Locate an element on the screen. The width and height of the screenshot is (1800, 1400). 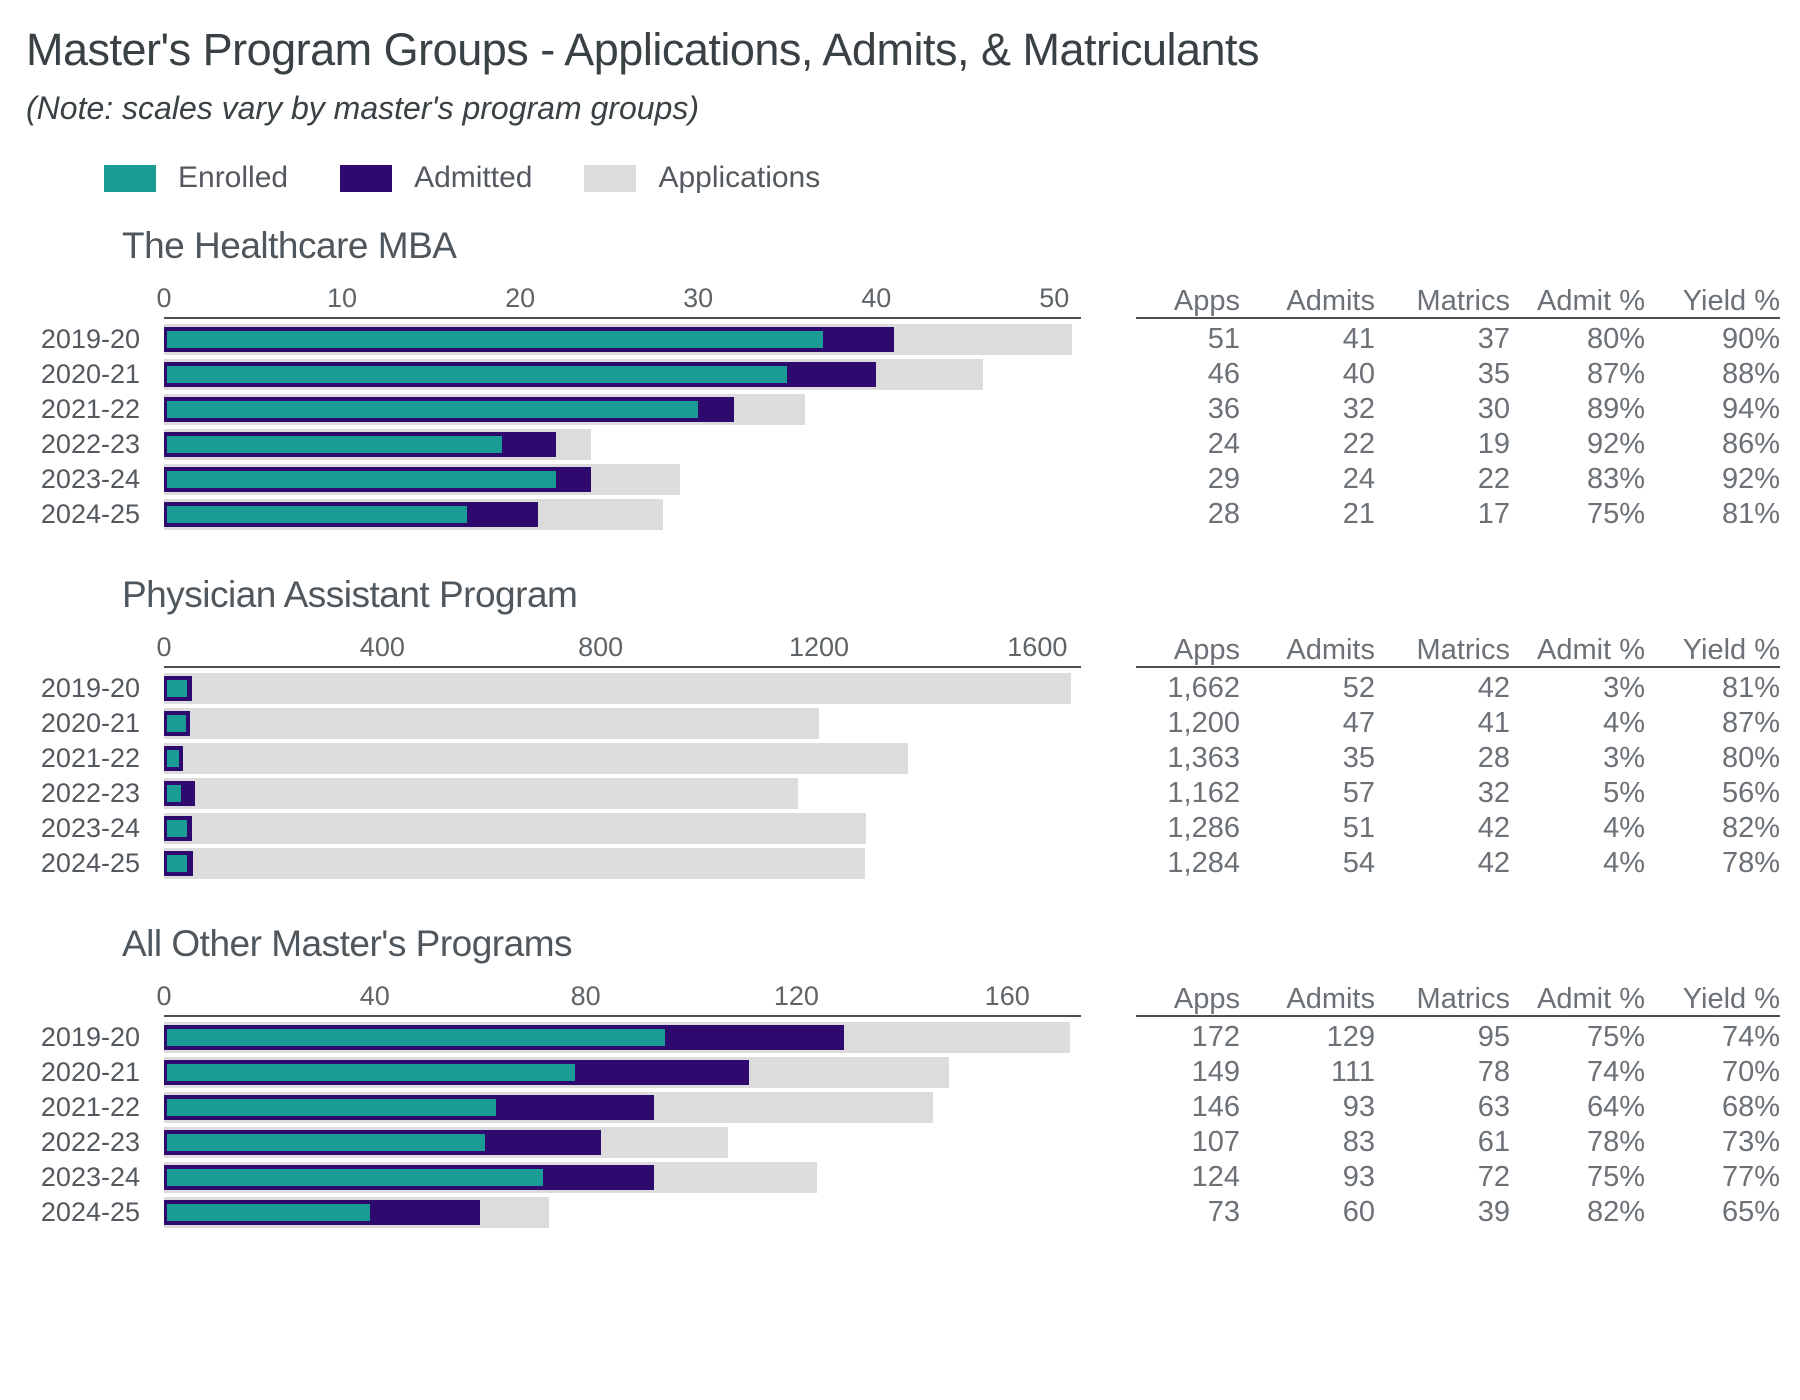
table-cell-admit-pct: 78% is located at coordinates (1615, 1142).